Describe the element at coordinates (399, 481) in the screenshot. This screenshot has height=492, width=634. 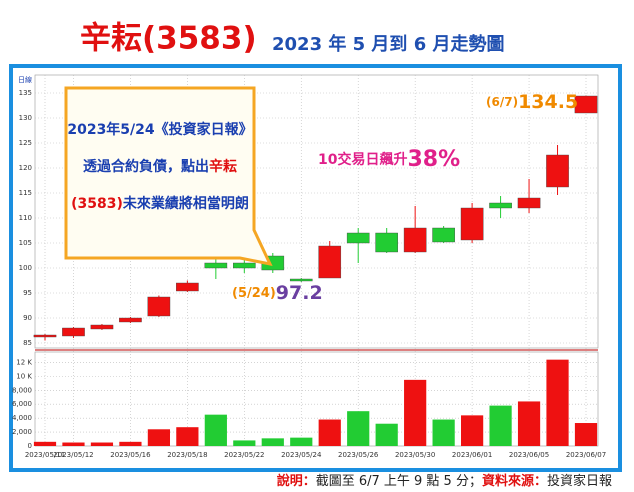
I see `footer-segment: 截圖至 6/7 上午 9 點 5 分；` at that location.